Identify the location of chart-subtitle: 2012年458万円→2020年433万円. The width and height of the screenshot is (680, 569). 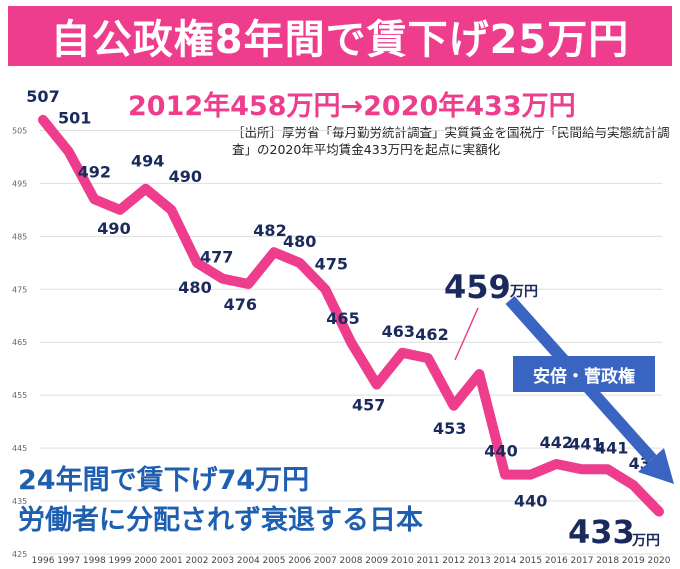
(352, 106).